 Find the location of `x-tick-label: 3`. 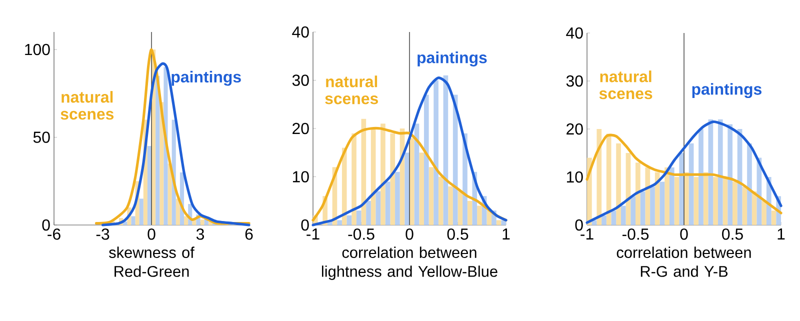

x-tick-label: 3 is located at coordinates (200, 234).